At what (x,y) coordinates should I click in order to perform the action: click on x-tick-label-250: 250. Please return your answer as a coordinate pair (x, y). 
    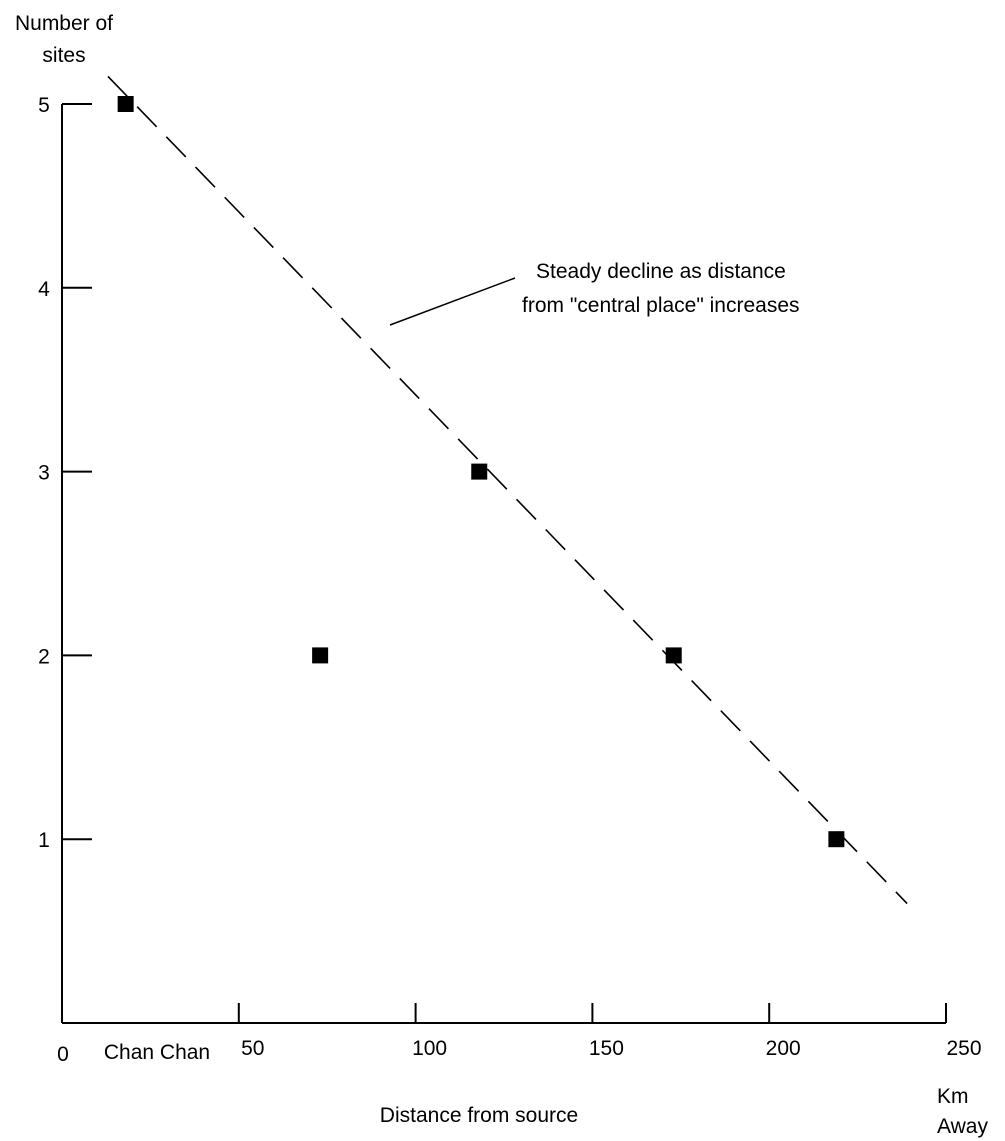
    Looking at the image, I should click on (963, 1048).